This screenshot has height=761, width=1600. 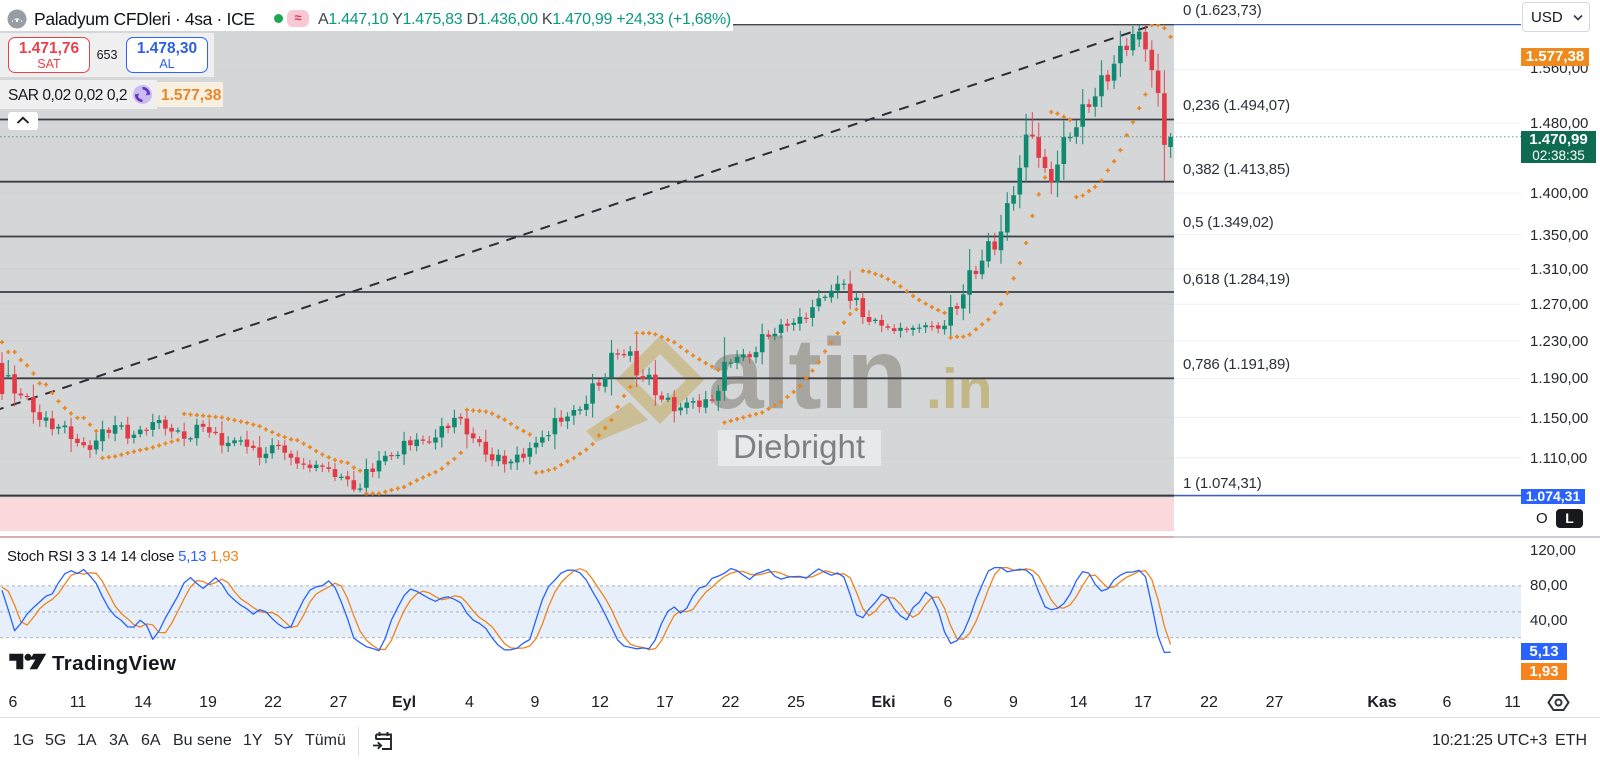 What do you see at coordinates (959, 389) in the screenshot?
I see `svg-text: .in` at bounding box center [959, 389].